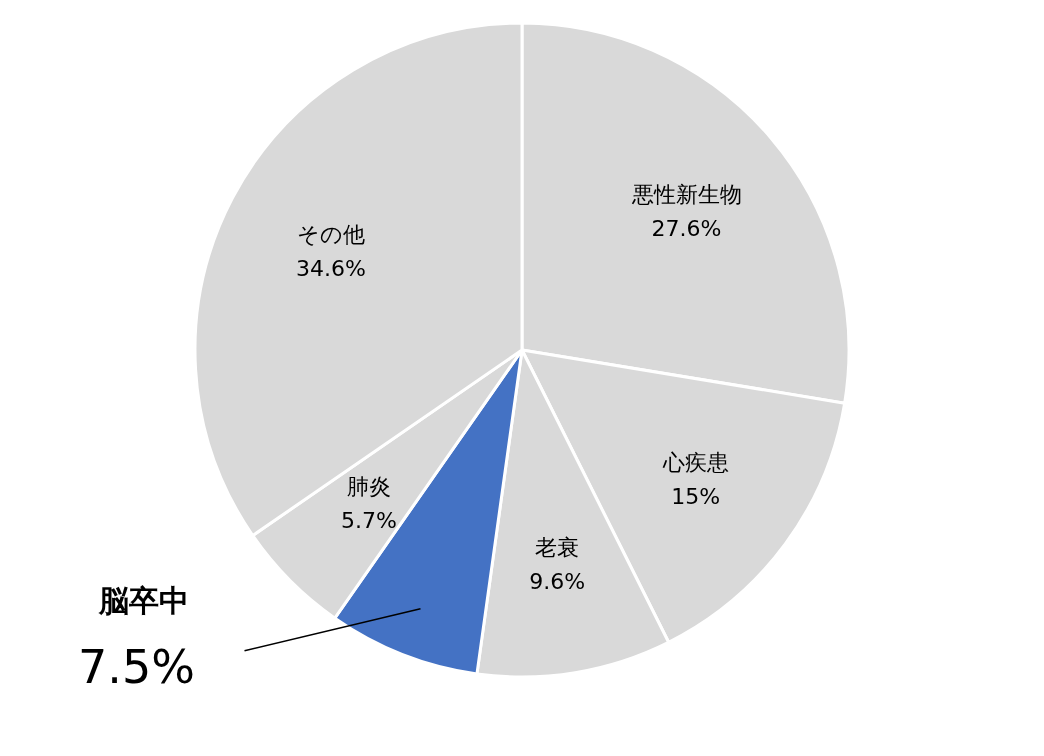  I want to click on data-label: 5.7%, so click(368, 521).